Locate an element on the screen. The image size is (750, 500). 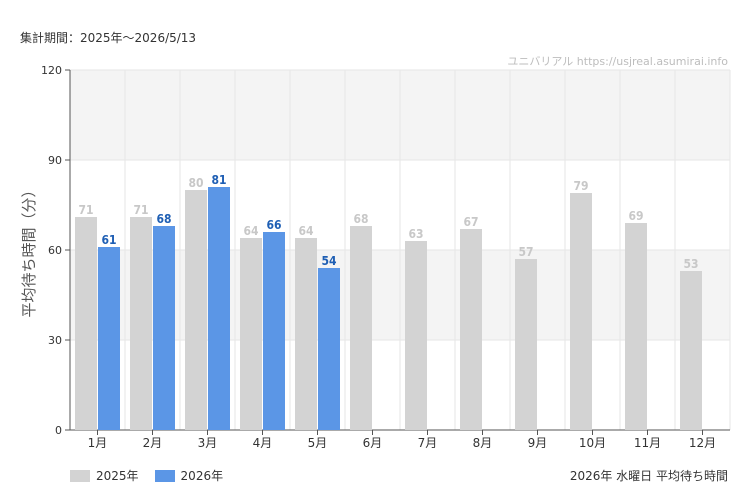
x-tick-label: 7月 is located at coordinates (428, 443).